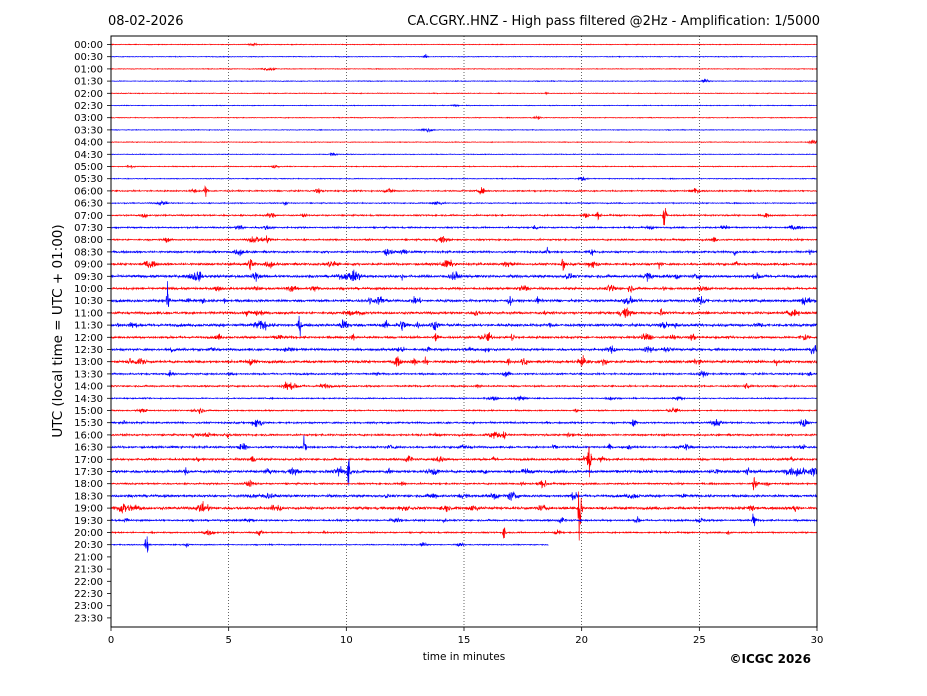  Describe the element at coordinates (88, 155) in the screenshot. I see `y-tick-label: 04:30` at that location.